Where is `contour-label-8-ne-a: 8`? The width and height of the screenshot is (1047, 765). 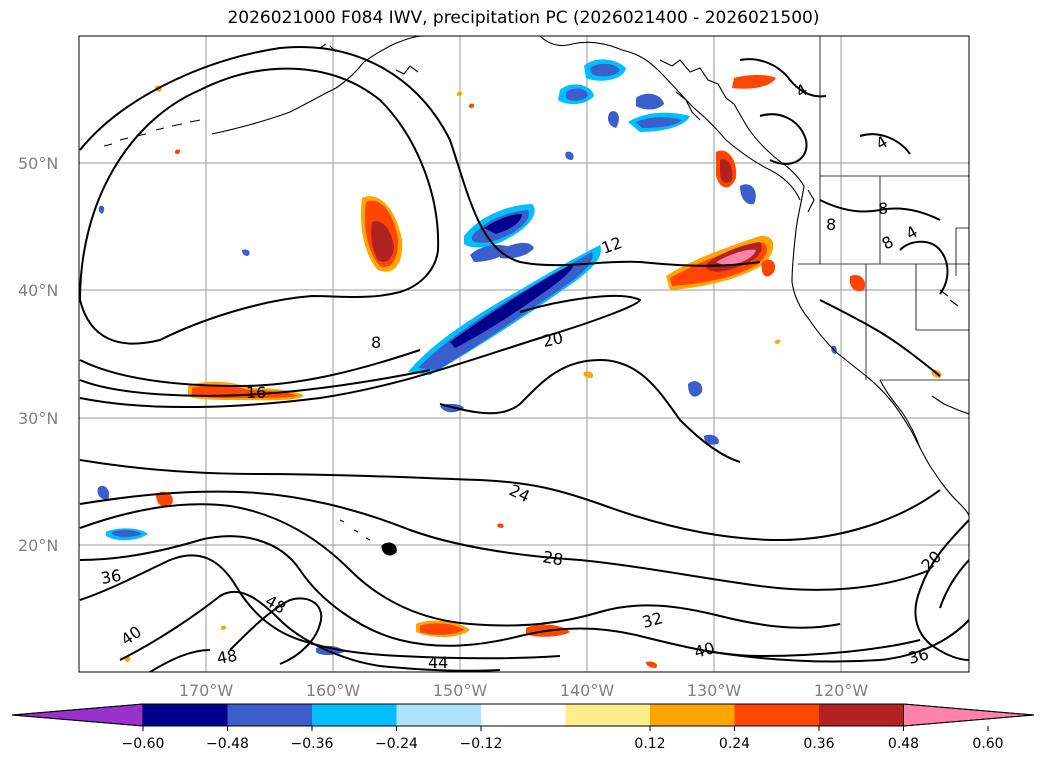 contour-label-8-ne-a: 8 is located at coordinates (883, 208).